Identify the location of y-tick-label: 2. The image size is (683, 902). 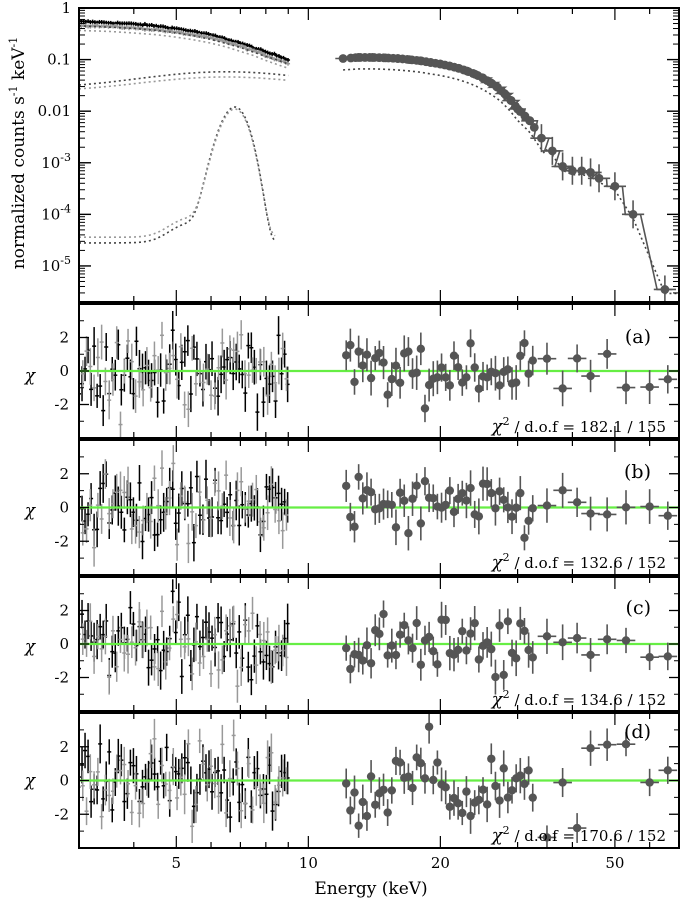
(64, 474).